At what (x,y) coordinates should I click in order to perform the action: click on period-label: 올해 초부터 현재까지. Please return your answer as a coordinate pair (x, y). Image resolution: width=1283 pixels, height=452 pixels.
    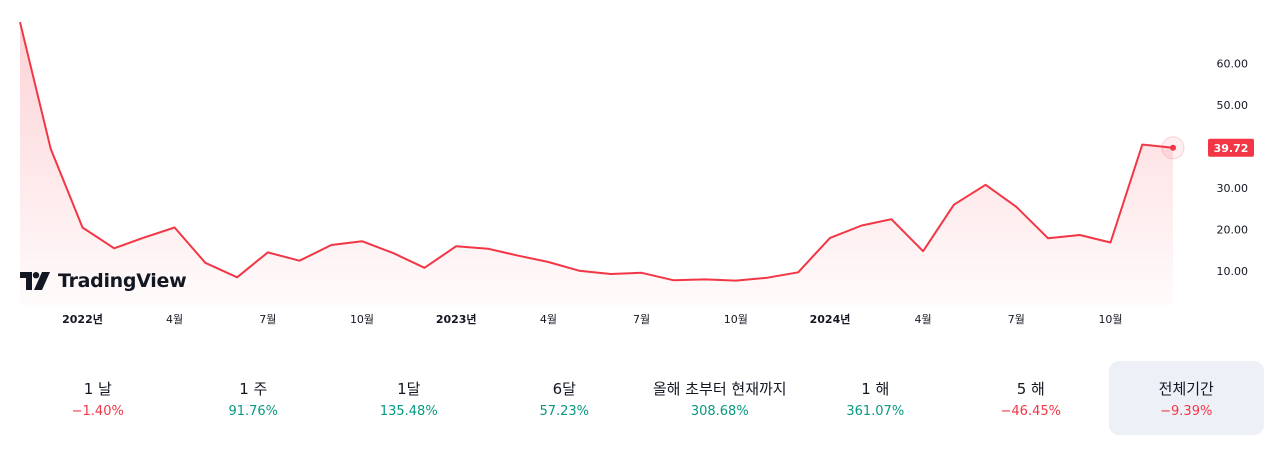
    Looking at the image, I should click on (719, 388).